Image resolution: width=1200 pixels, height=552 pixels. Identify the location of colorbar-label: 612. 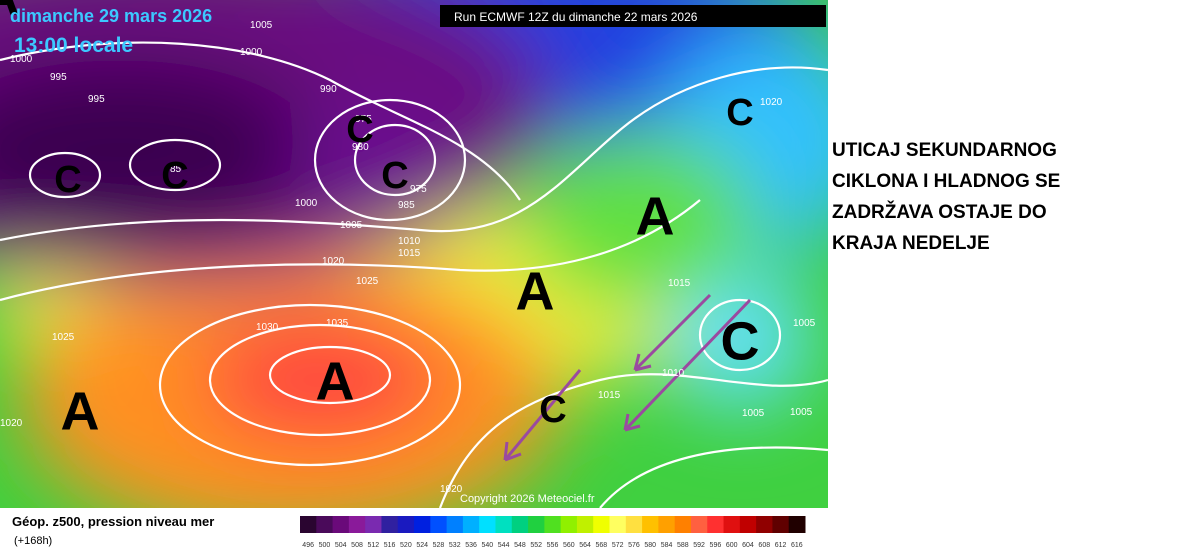
(781, 545).